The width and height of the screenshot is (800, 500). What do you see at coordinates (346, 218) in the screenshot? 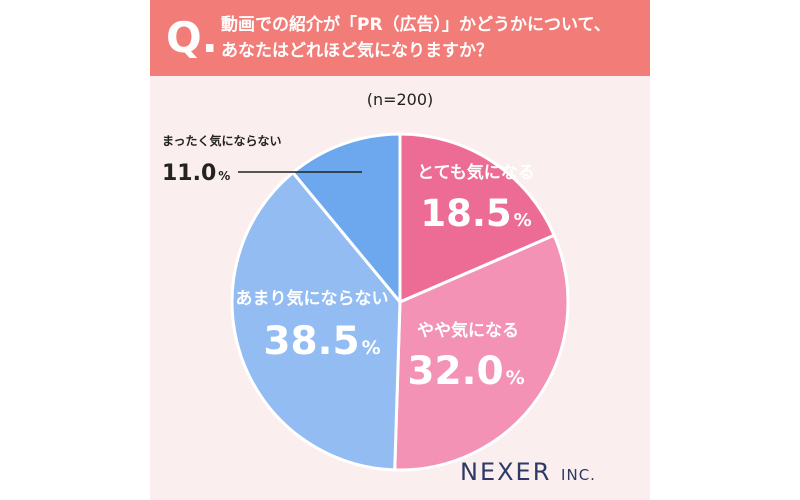
I see `slice-not-at-all-concerned` at bounding box center [346, 218].